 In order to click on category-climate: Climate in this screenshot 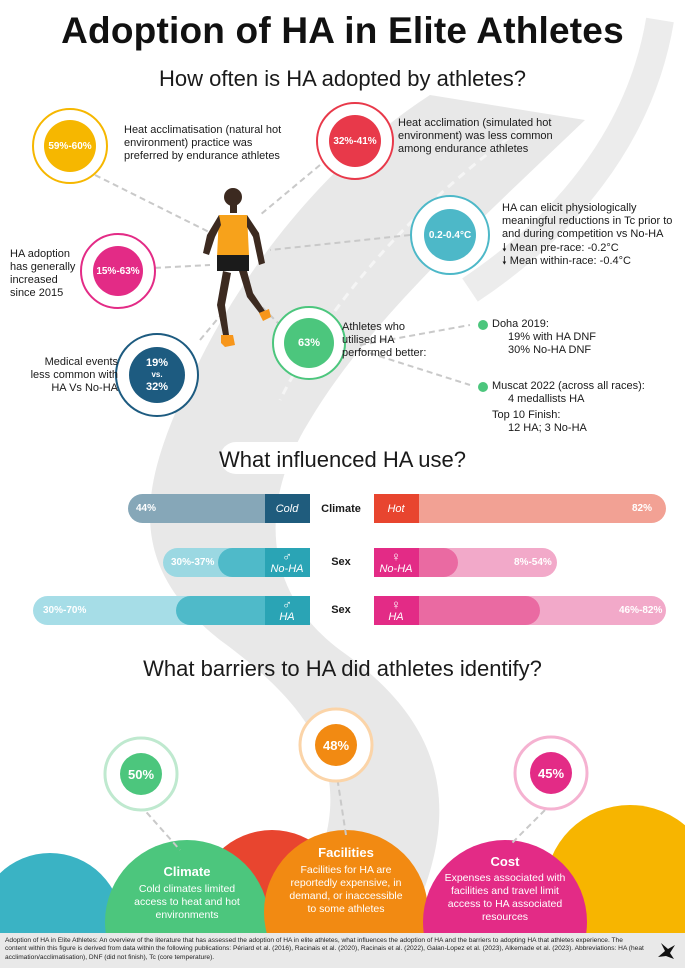, I will do `click(341, 509)`.